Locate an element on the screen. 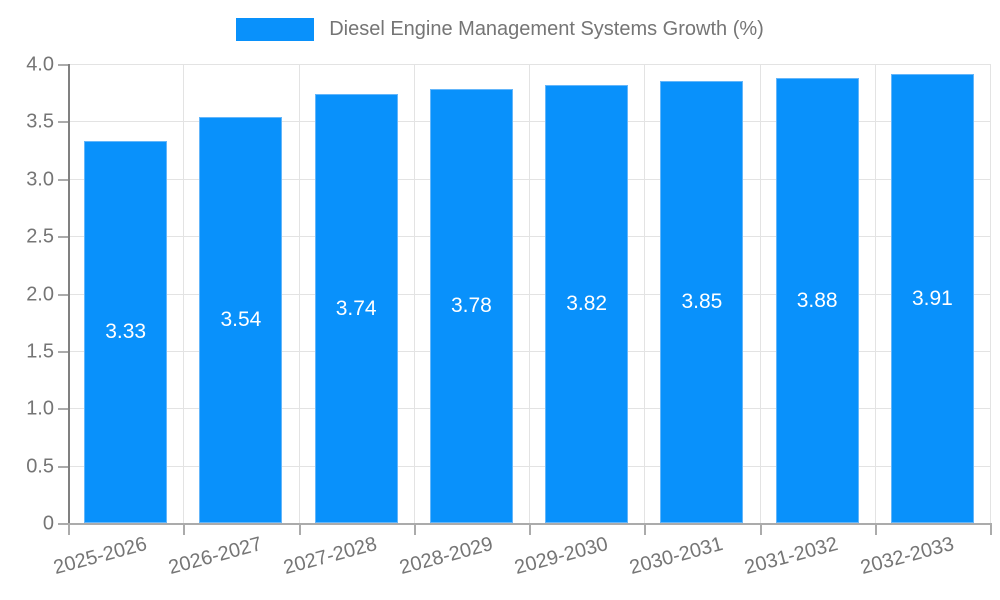 Image resolution: width=1000 pixels, height=600 pixels. x-tick-label: 2031-2032 is located at coordinates (791, 556).